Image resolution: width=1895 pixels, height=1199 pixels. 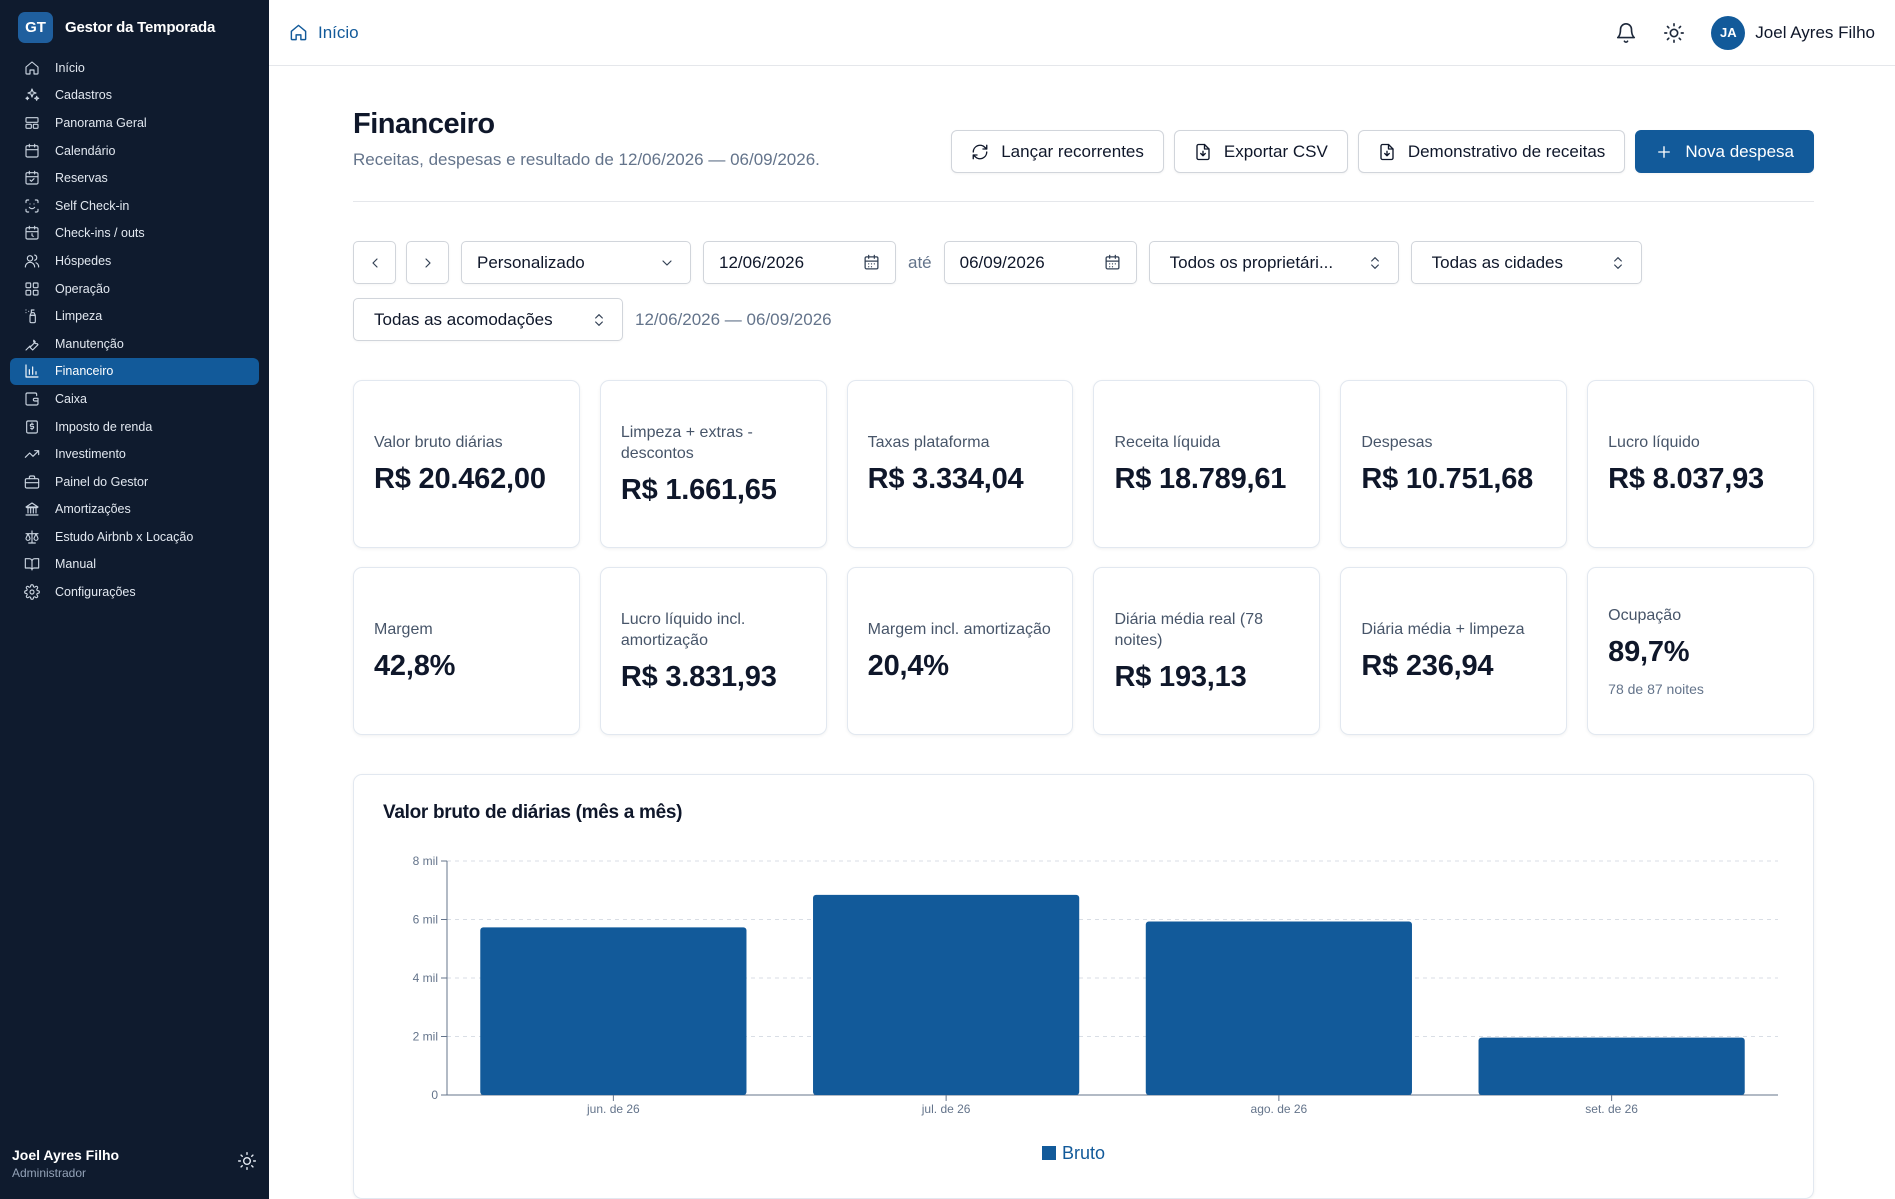 I want to click on topbar-user-name: Joel Ayres Filho, so click(x=1815, y=32).